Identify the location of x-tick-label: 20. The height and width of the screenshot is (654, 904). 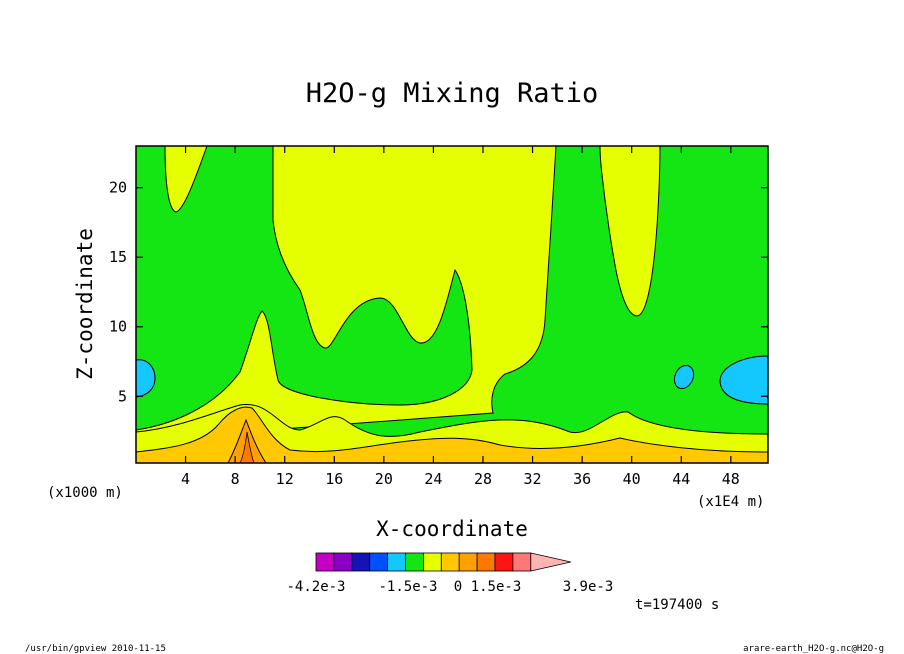
(384, 479).